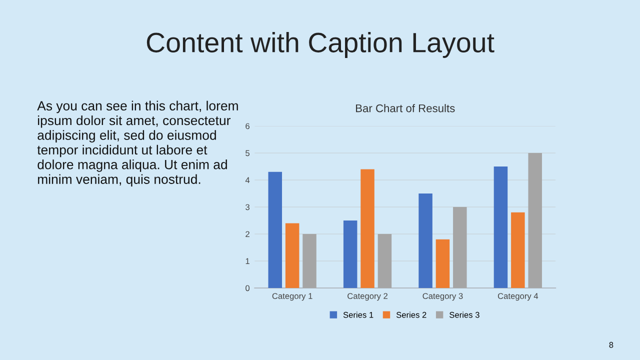  Describe the element at coordinates (465, 315) in the screenshot. I see `legend-label: Series 3` at that location.